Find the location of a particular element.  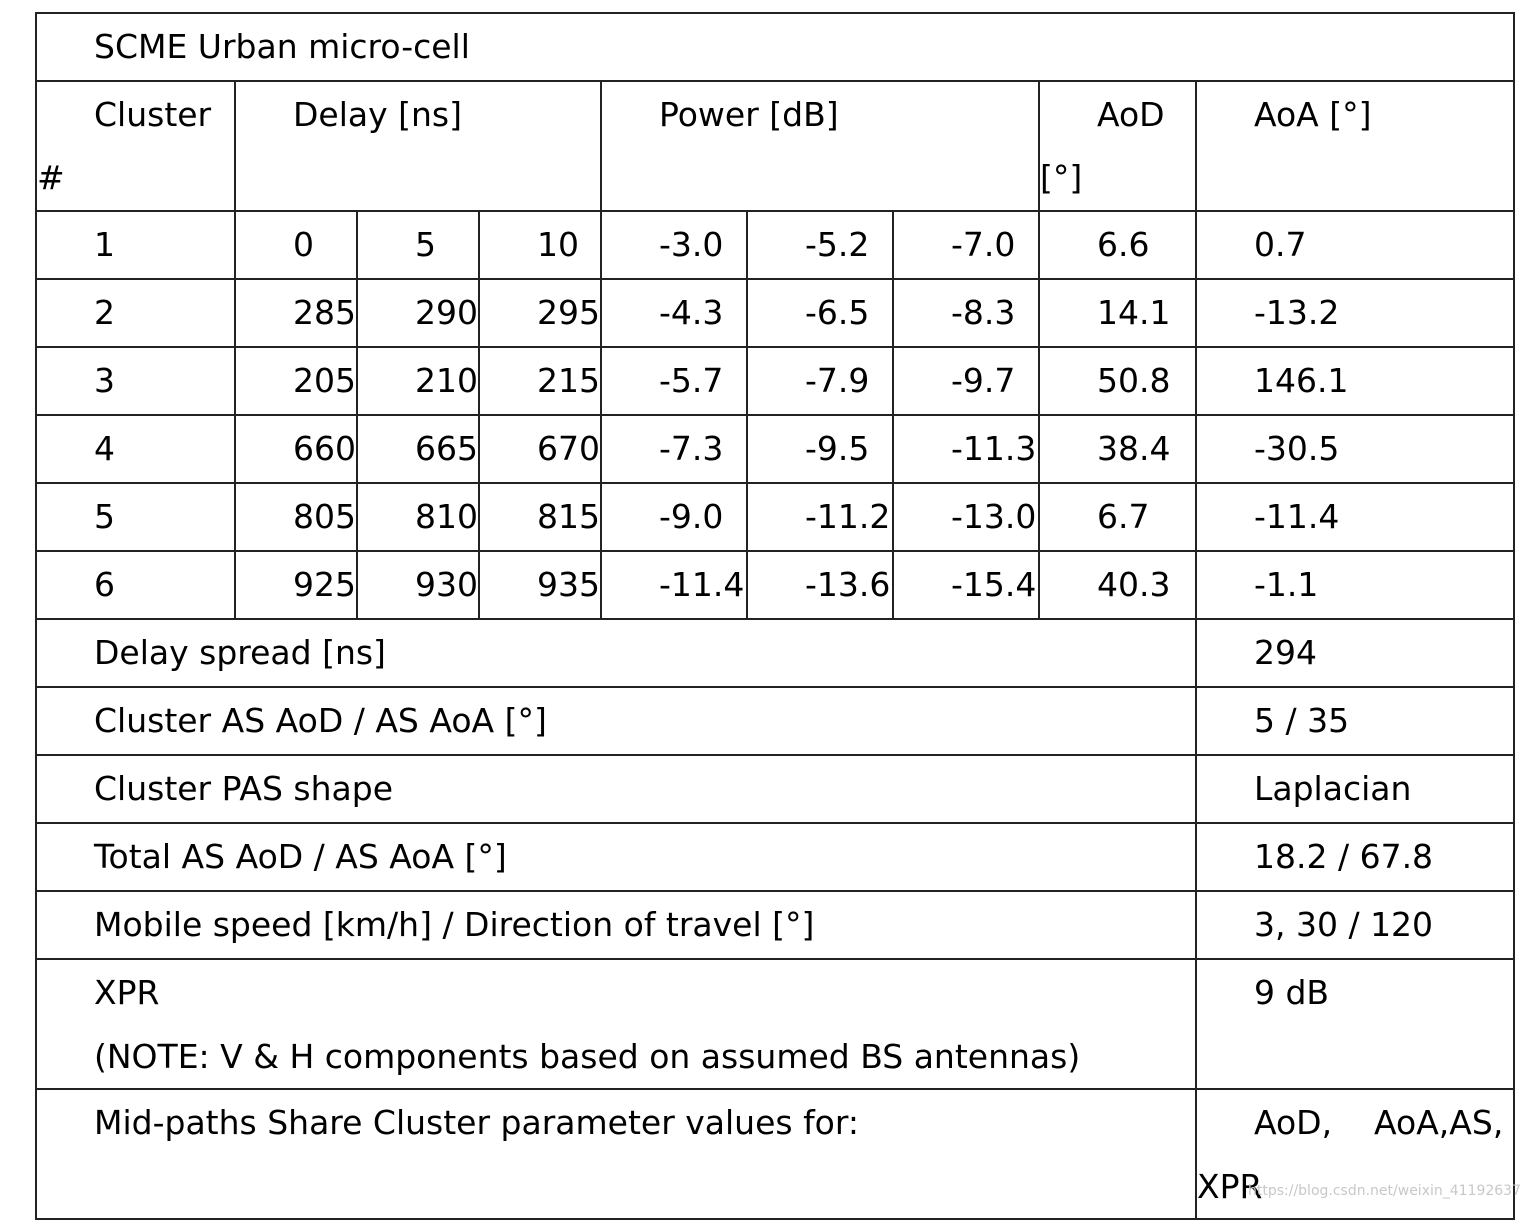

header-cluster-suffix: # is located at coordinates (51, 177).